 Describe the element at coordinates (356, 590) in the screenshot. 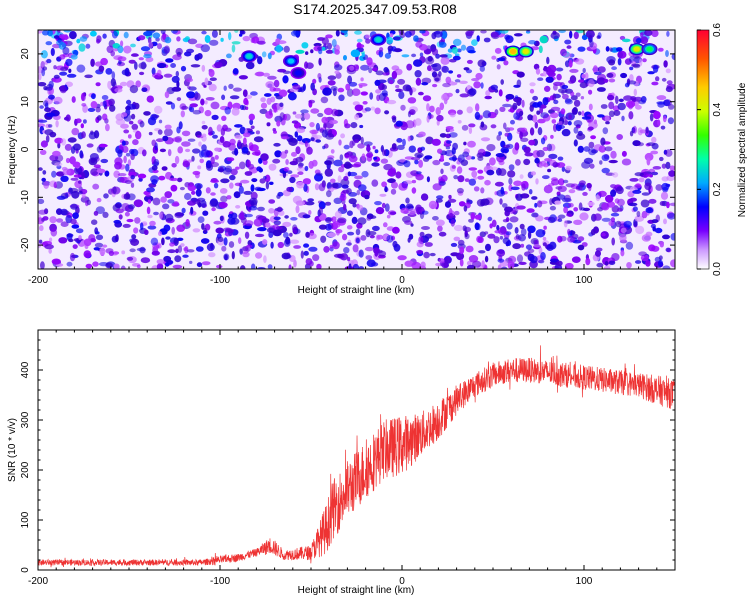

I see `snr-xlabel: Height of straight line (km)` at that location.